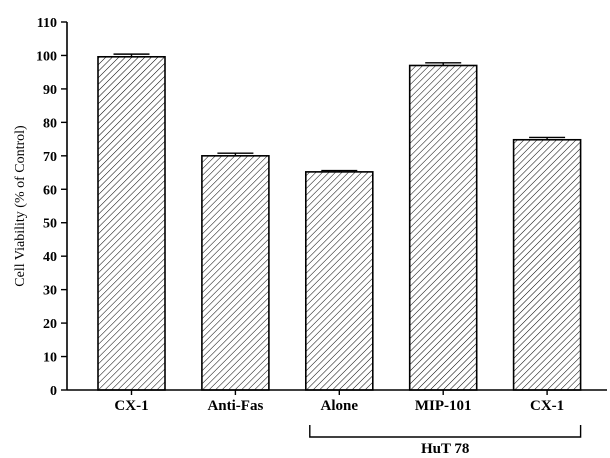 The height and width of the screenshot is (458, 610). Describe the element at coordinates (50, 358) in the screenshot. I see `y-tick-label: 10` at that location.